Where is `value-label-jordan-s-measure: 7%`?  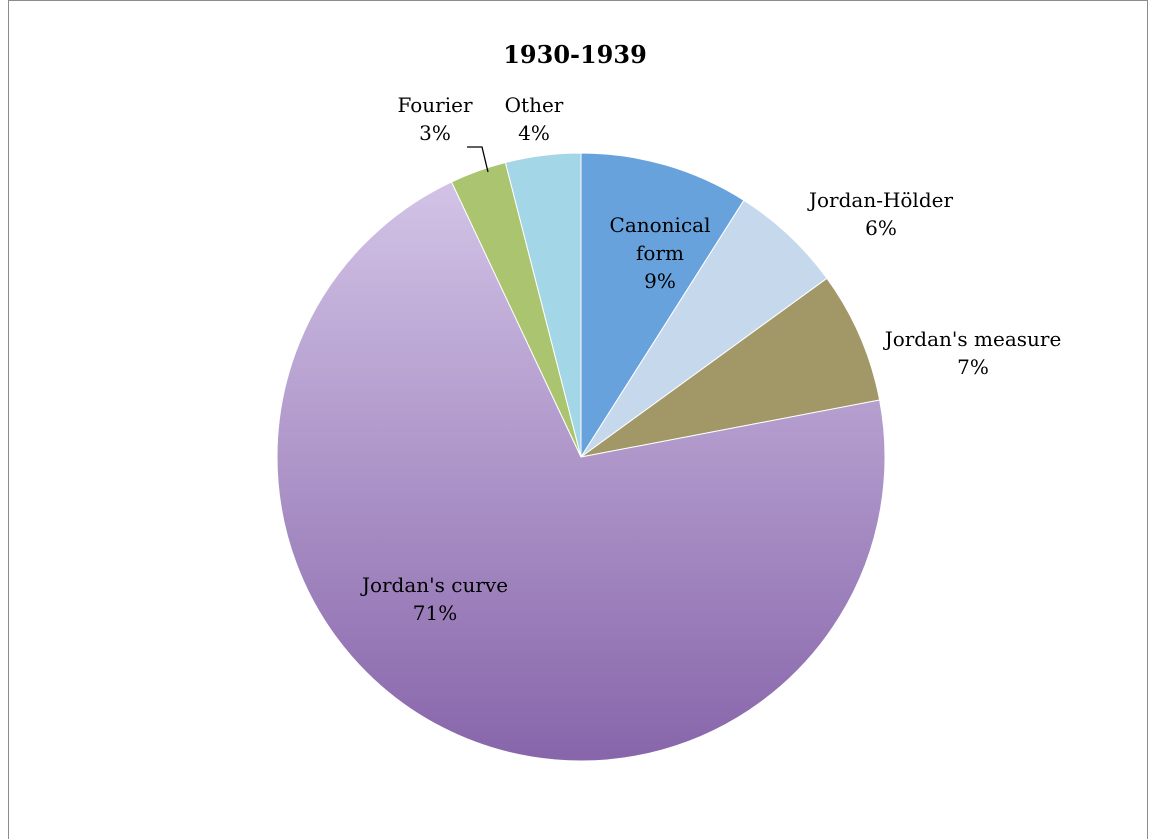 value-label-jordan-s-measure: 7% is located at coordinates (973, 367).